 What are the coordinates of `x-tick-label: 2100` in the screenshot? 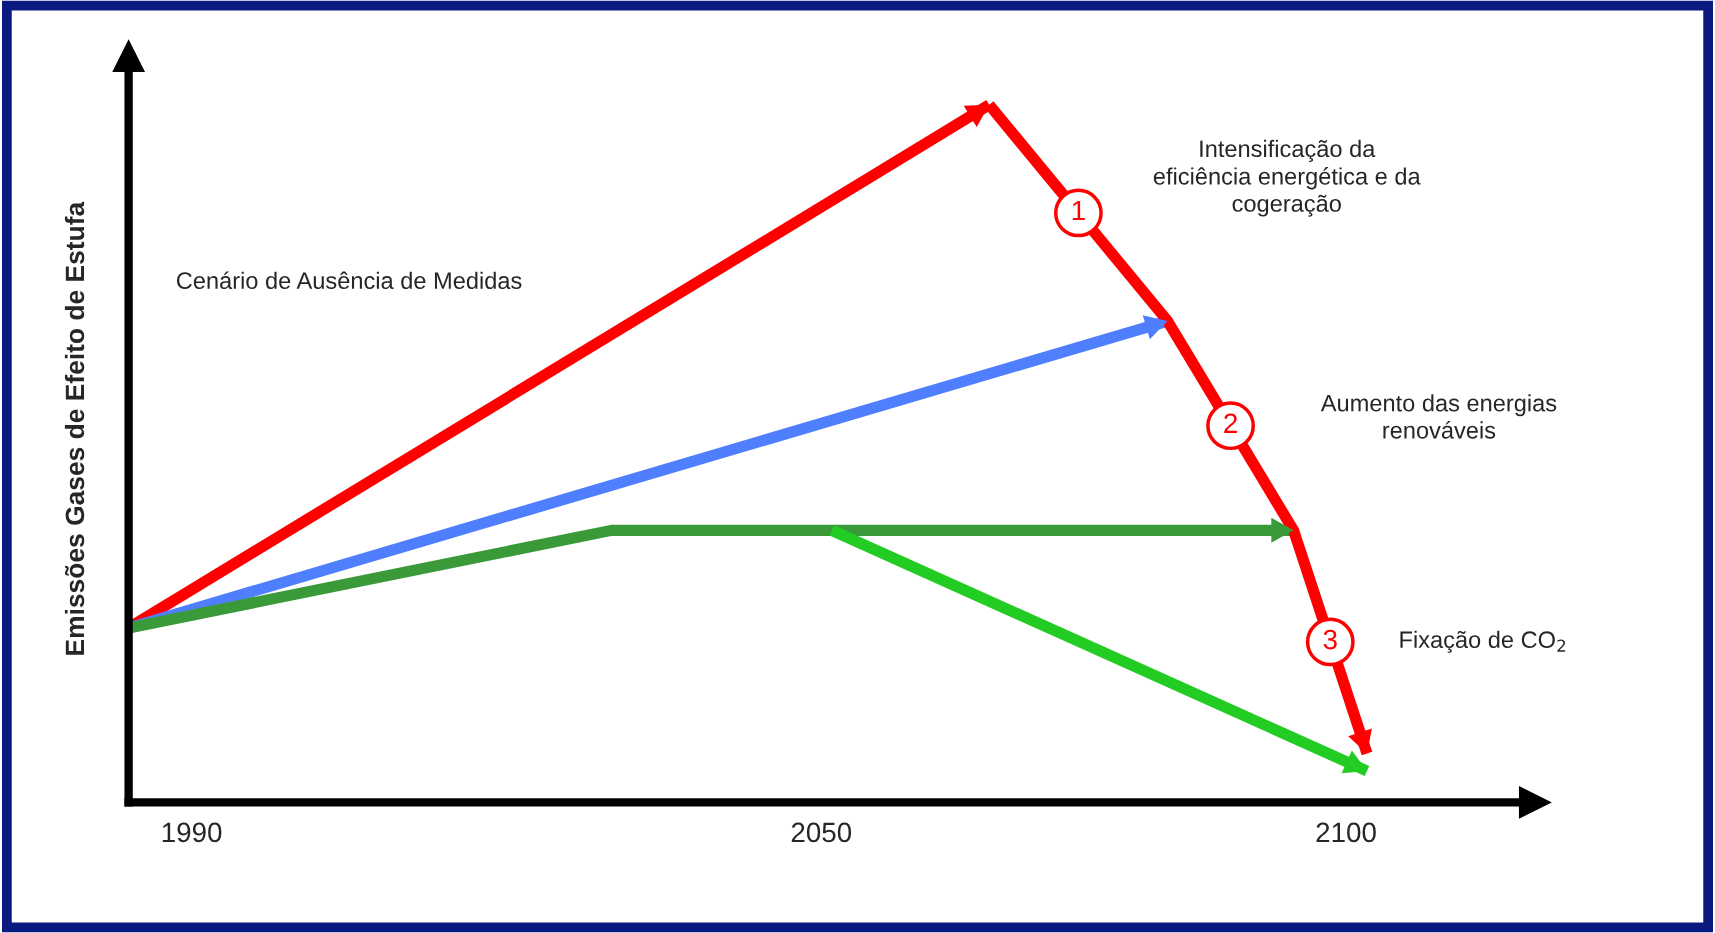 It's located at (1346, 832).